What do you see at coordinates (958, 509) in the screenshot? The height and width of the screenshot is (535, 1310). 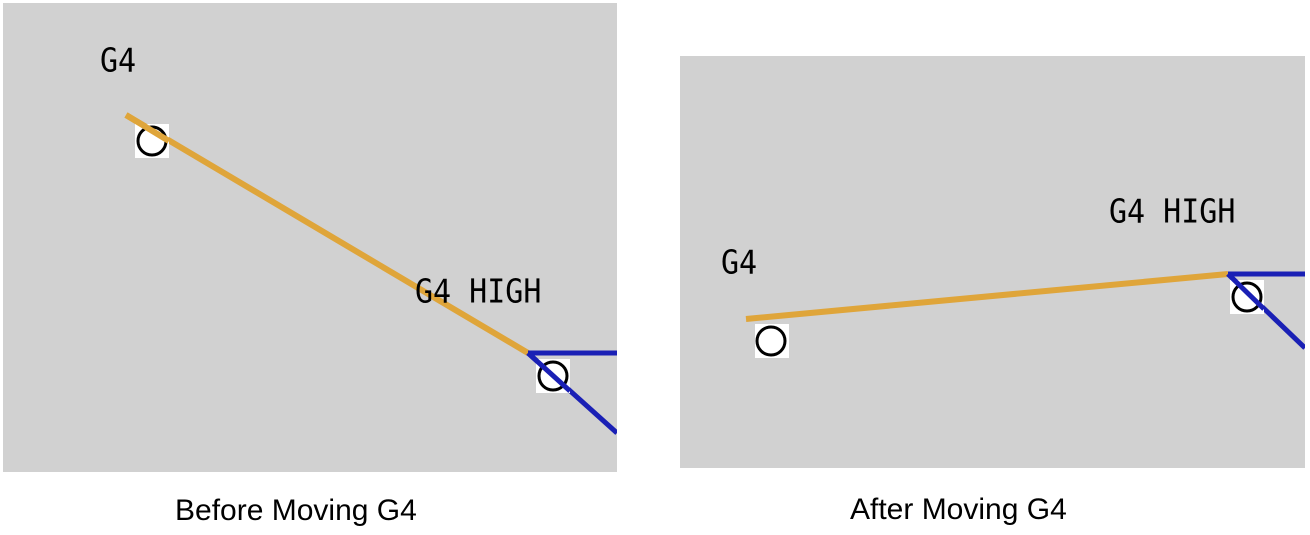 I see `after-caption: After Moving G4` at bounding box center [958, 509].